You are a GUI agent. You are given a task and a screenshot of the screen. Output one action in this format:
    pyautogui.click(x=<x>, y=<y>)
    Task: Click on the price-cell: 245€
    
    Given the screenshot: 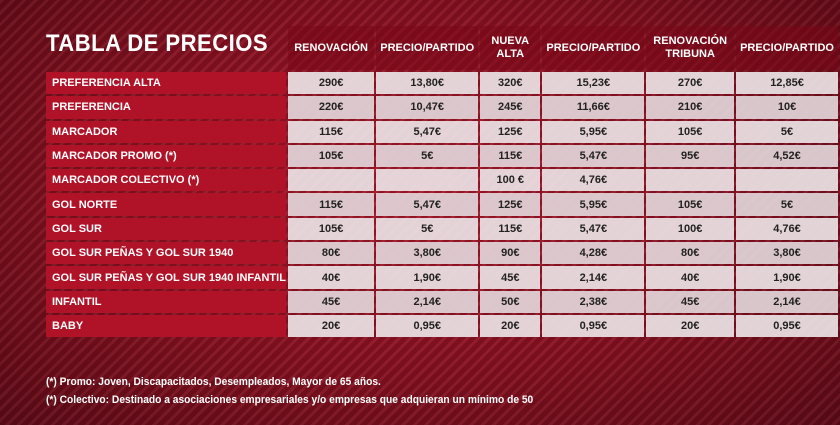 What is the action you would take?
    pyautogui.click(x=510, y=107)
    